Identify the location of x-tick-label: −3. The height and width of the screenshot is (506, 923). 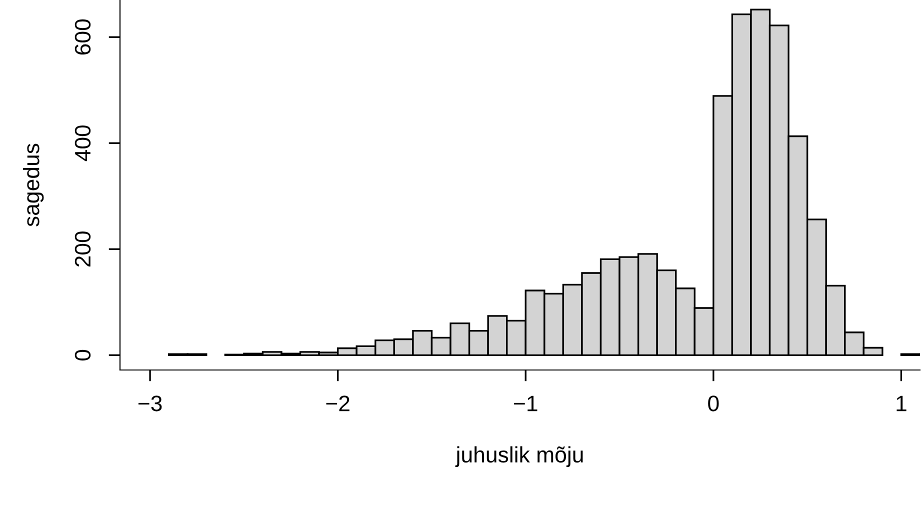
(150, 404).